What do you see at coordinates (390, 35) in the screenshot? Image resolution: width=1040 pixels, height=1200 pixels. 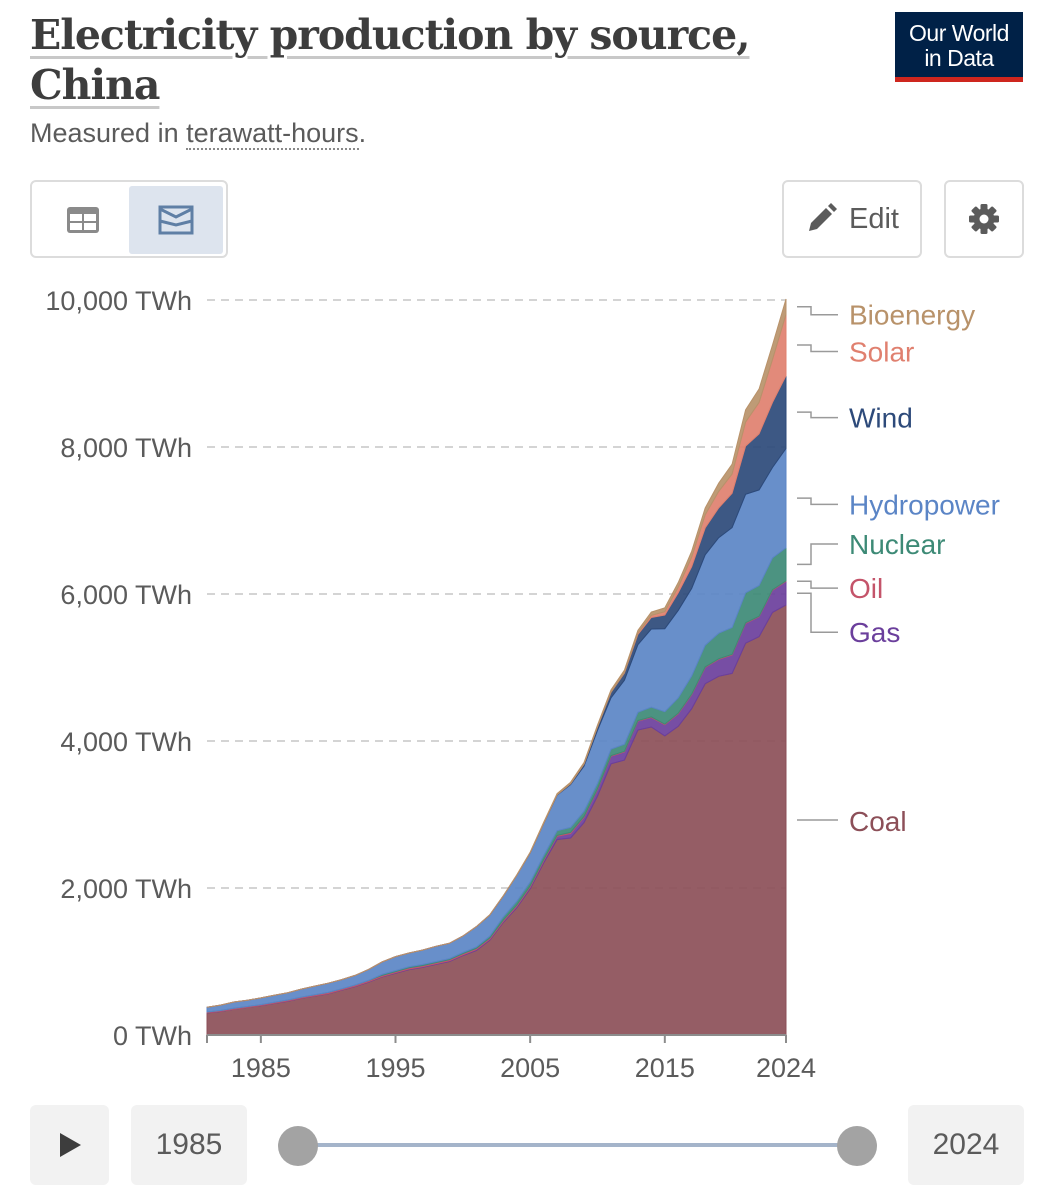 I see `chart-title-line1: Electricity production by source,` at bounding box center [390, 35].